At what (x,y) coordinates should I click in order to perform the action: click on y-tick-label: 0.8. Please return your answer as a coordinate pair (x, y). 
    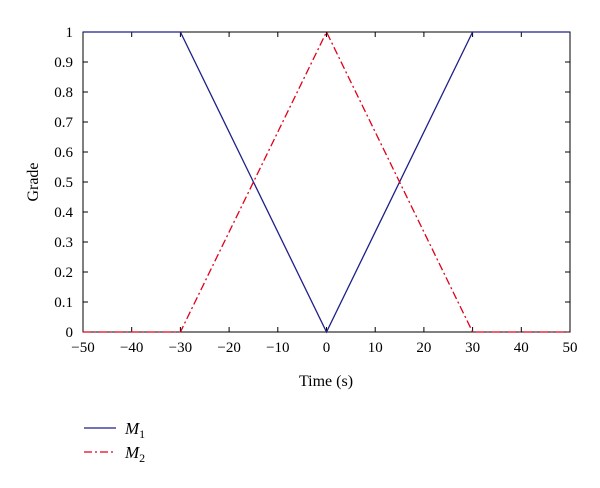
    Looking at the image, I should click on (63, 93).